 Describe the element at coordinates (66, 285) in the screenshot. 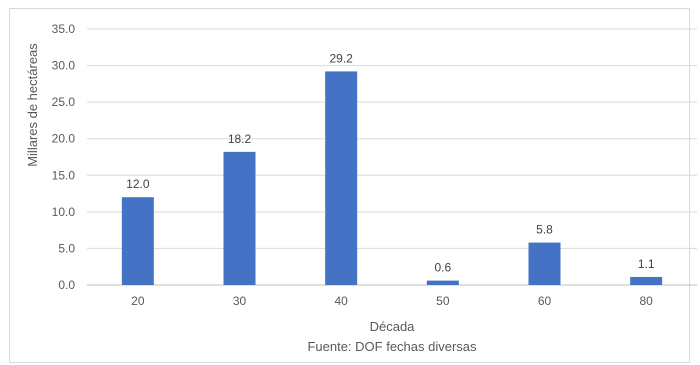

I see `y-tick-label: 0.0` at that location.